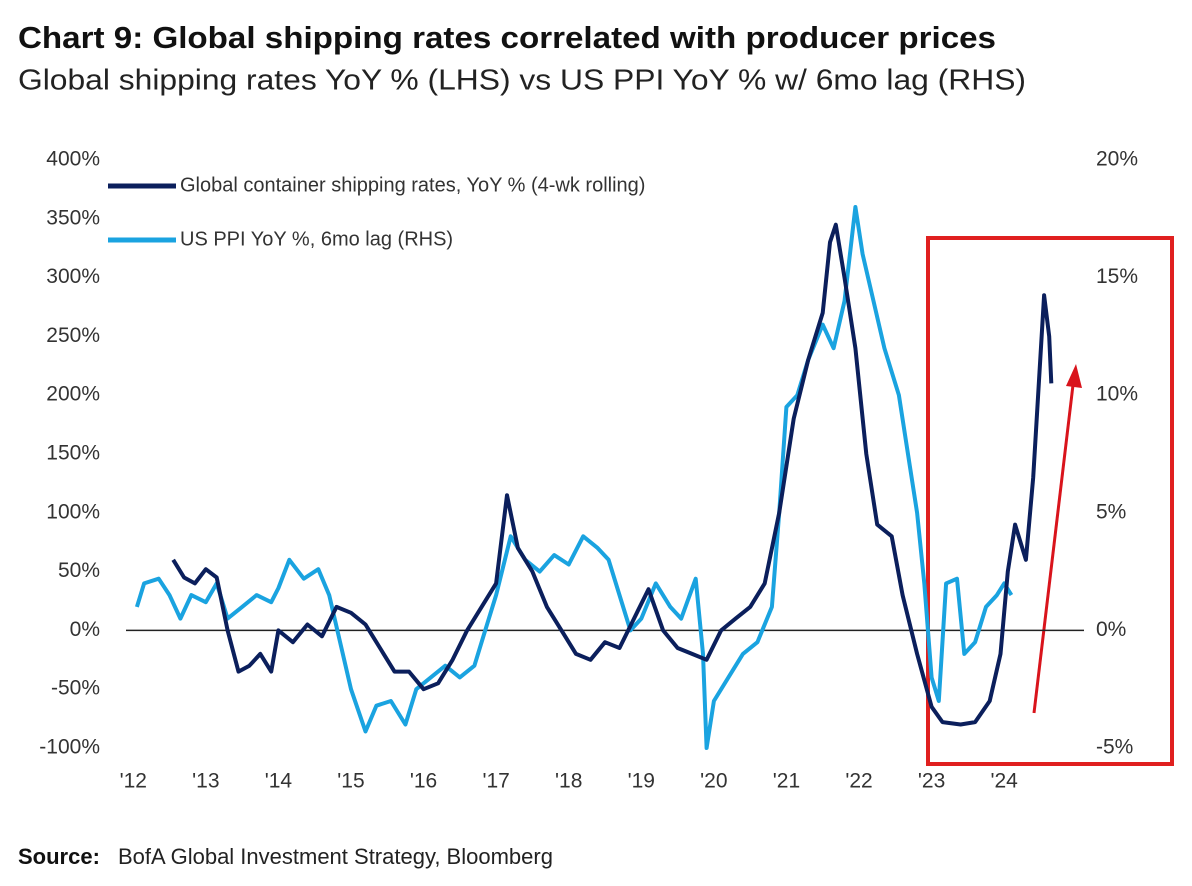  What do you see at coordinates (73, 217) in the screenshot?
I see `y-tick-label: 350%` at bounding box center [73, 217].